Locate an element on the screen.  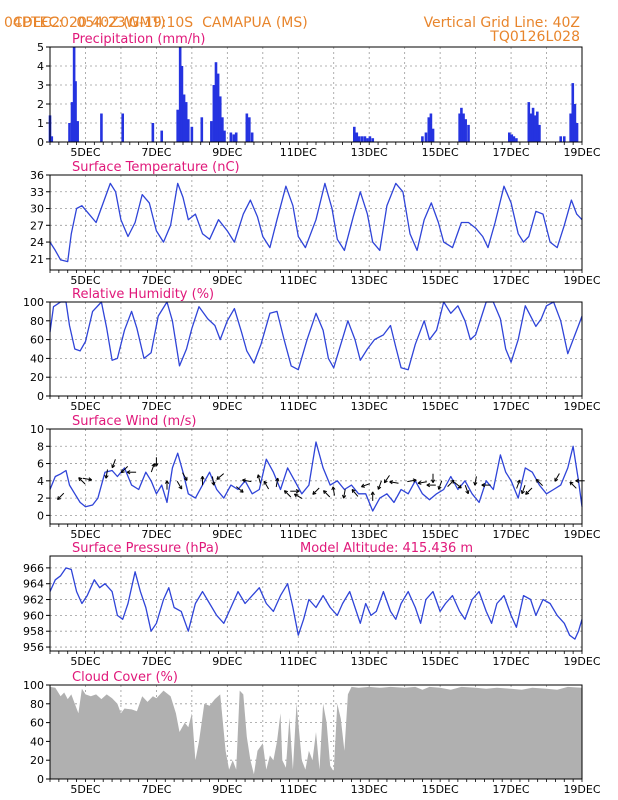
y-tick-label: 100 is located at coordinates (33, 302).